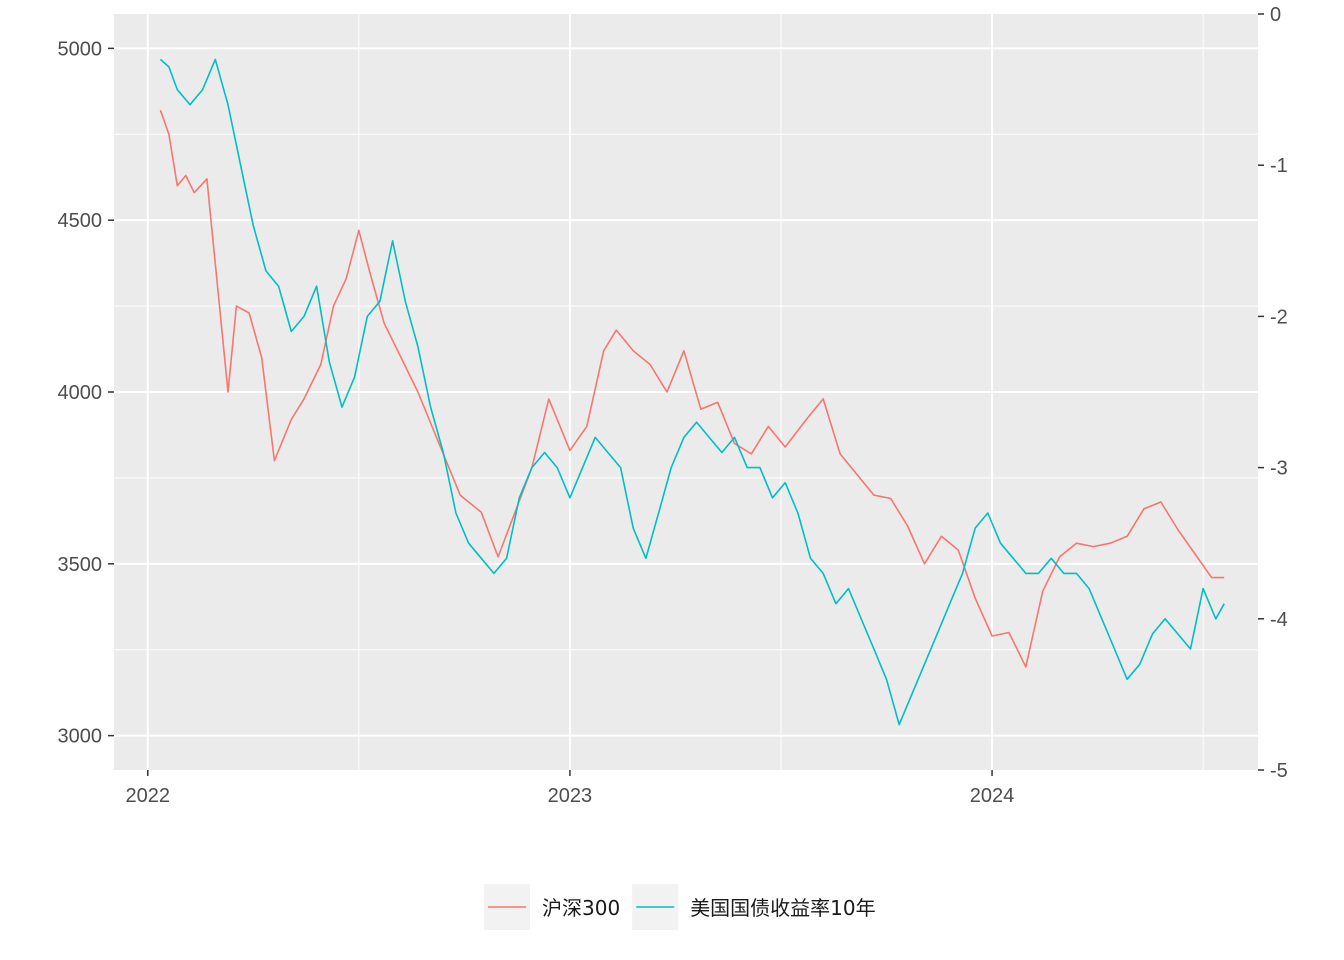 The width and height of the screenshot is (1344, 960). I want to click on right-tick-label: -3, so click(1279, 469).